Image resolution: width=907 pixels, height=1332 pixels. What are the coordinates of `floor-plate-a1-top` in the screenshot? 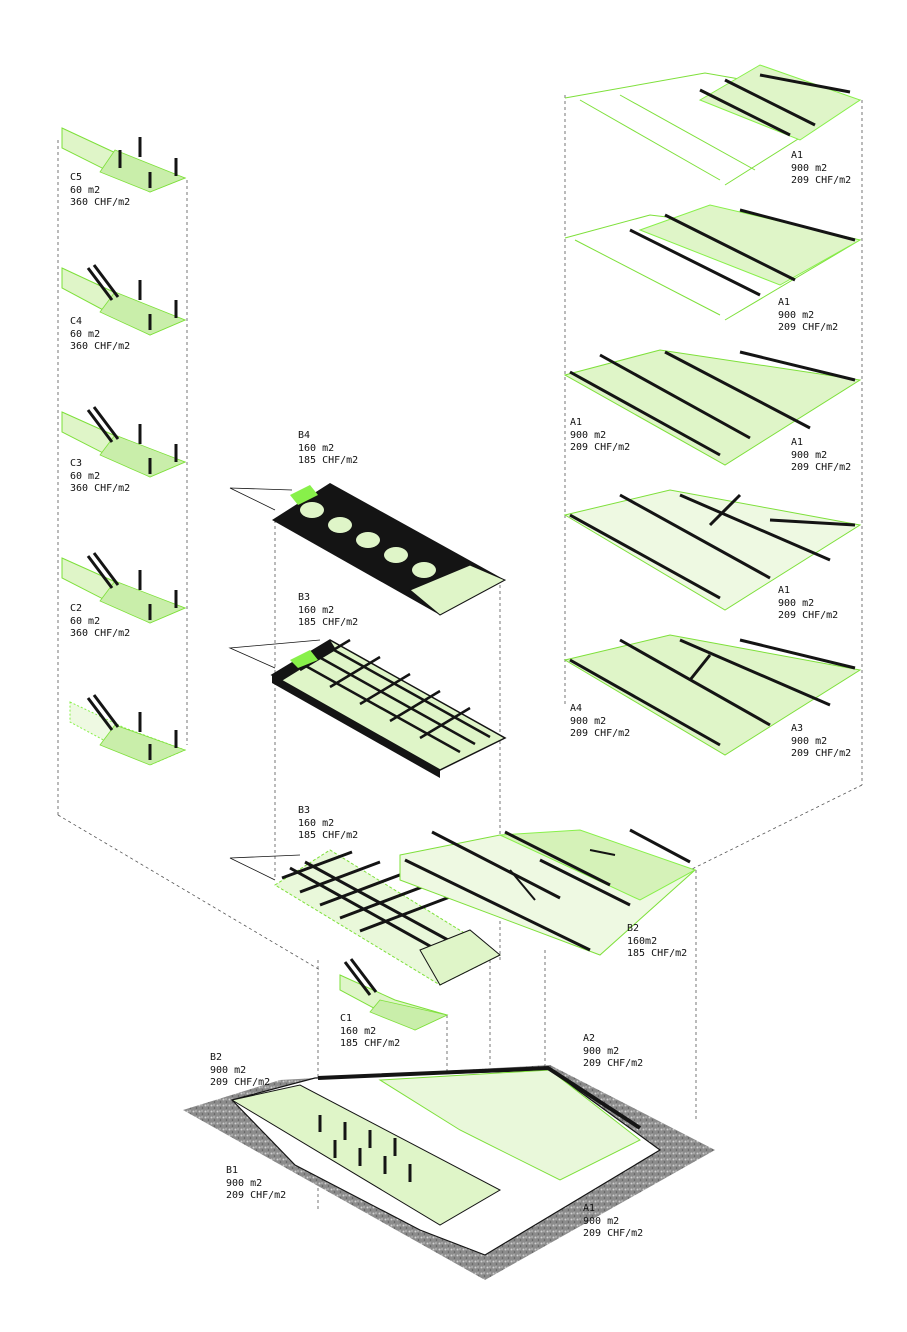 It's located at (713, 125).